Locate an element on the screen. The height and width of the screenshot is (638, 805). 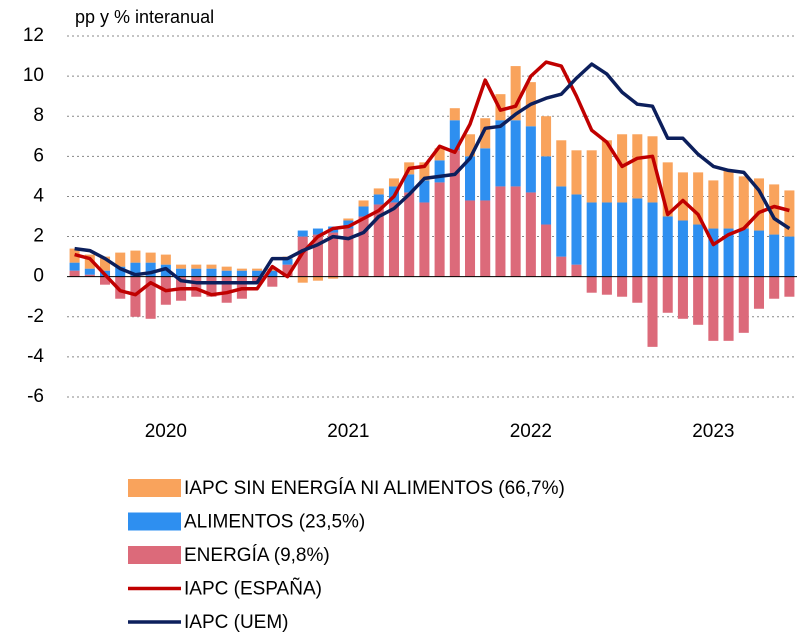
legend-label: IAPC (ESPAÑA) is located at coordinates (253, 589).